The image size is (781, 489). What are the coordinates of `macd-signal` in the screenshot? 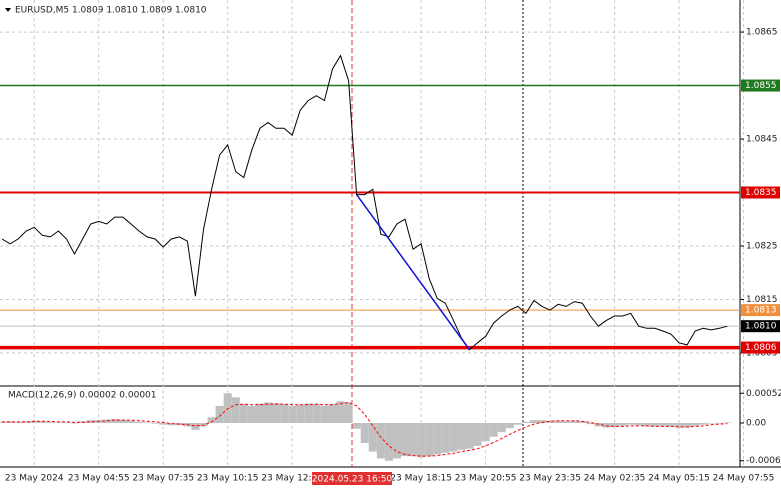 It's located at (365, 429).